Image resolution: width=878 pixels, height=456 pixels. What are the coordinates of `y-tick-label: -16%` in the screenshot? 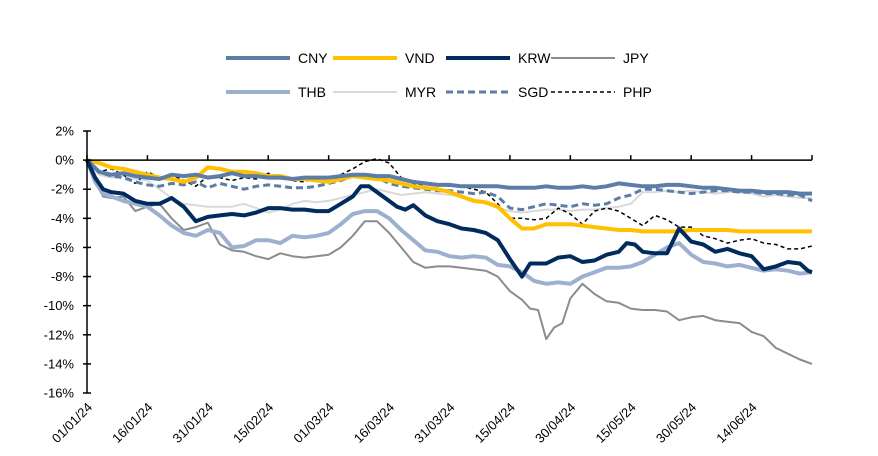 It's located at (59, 393).